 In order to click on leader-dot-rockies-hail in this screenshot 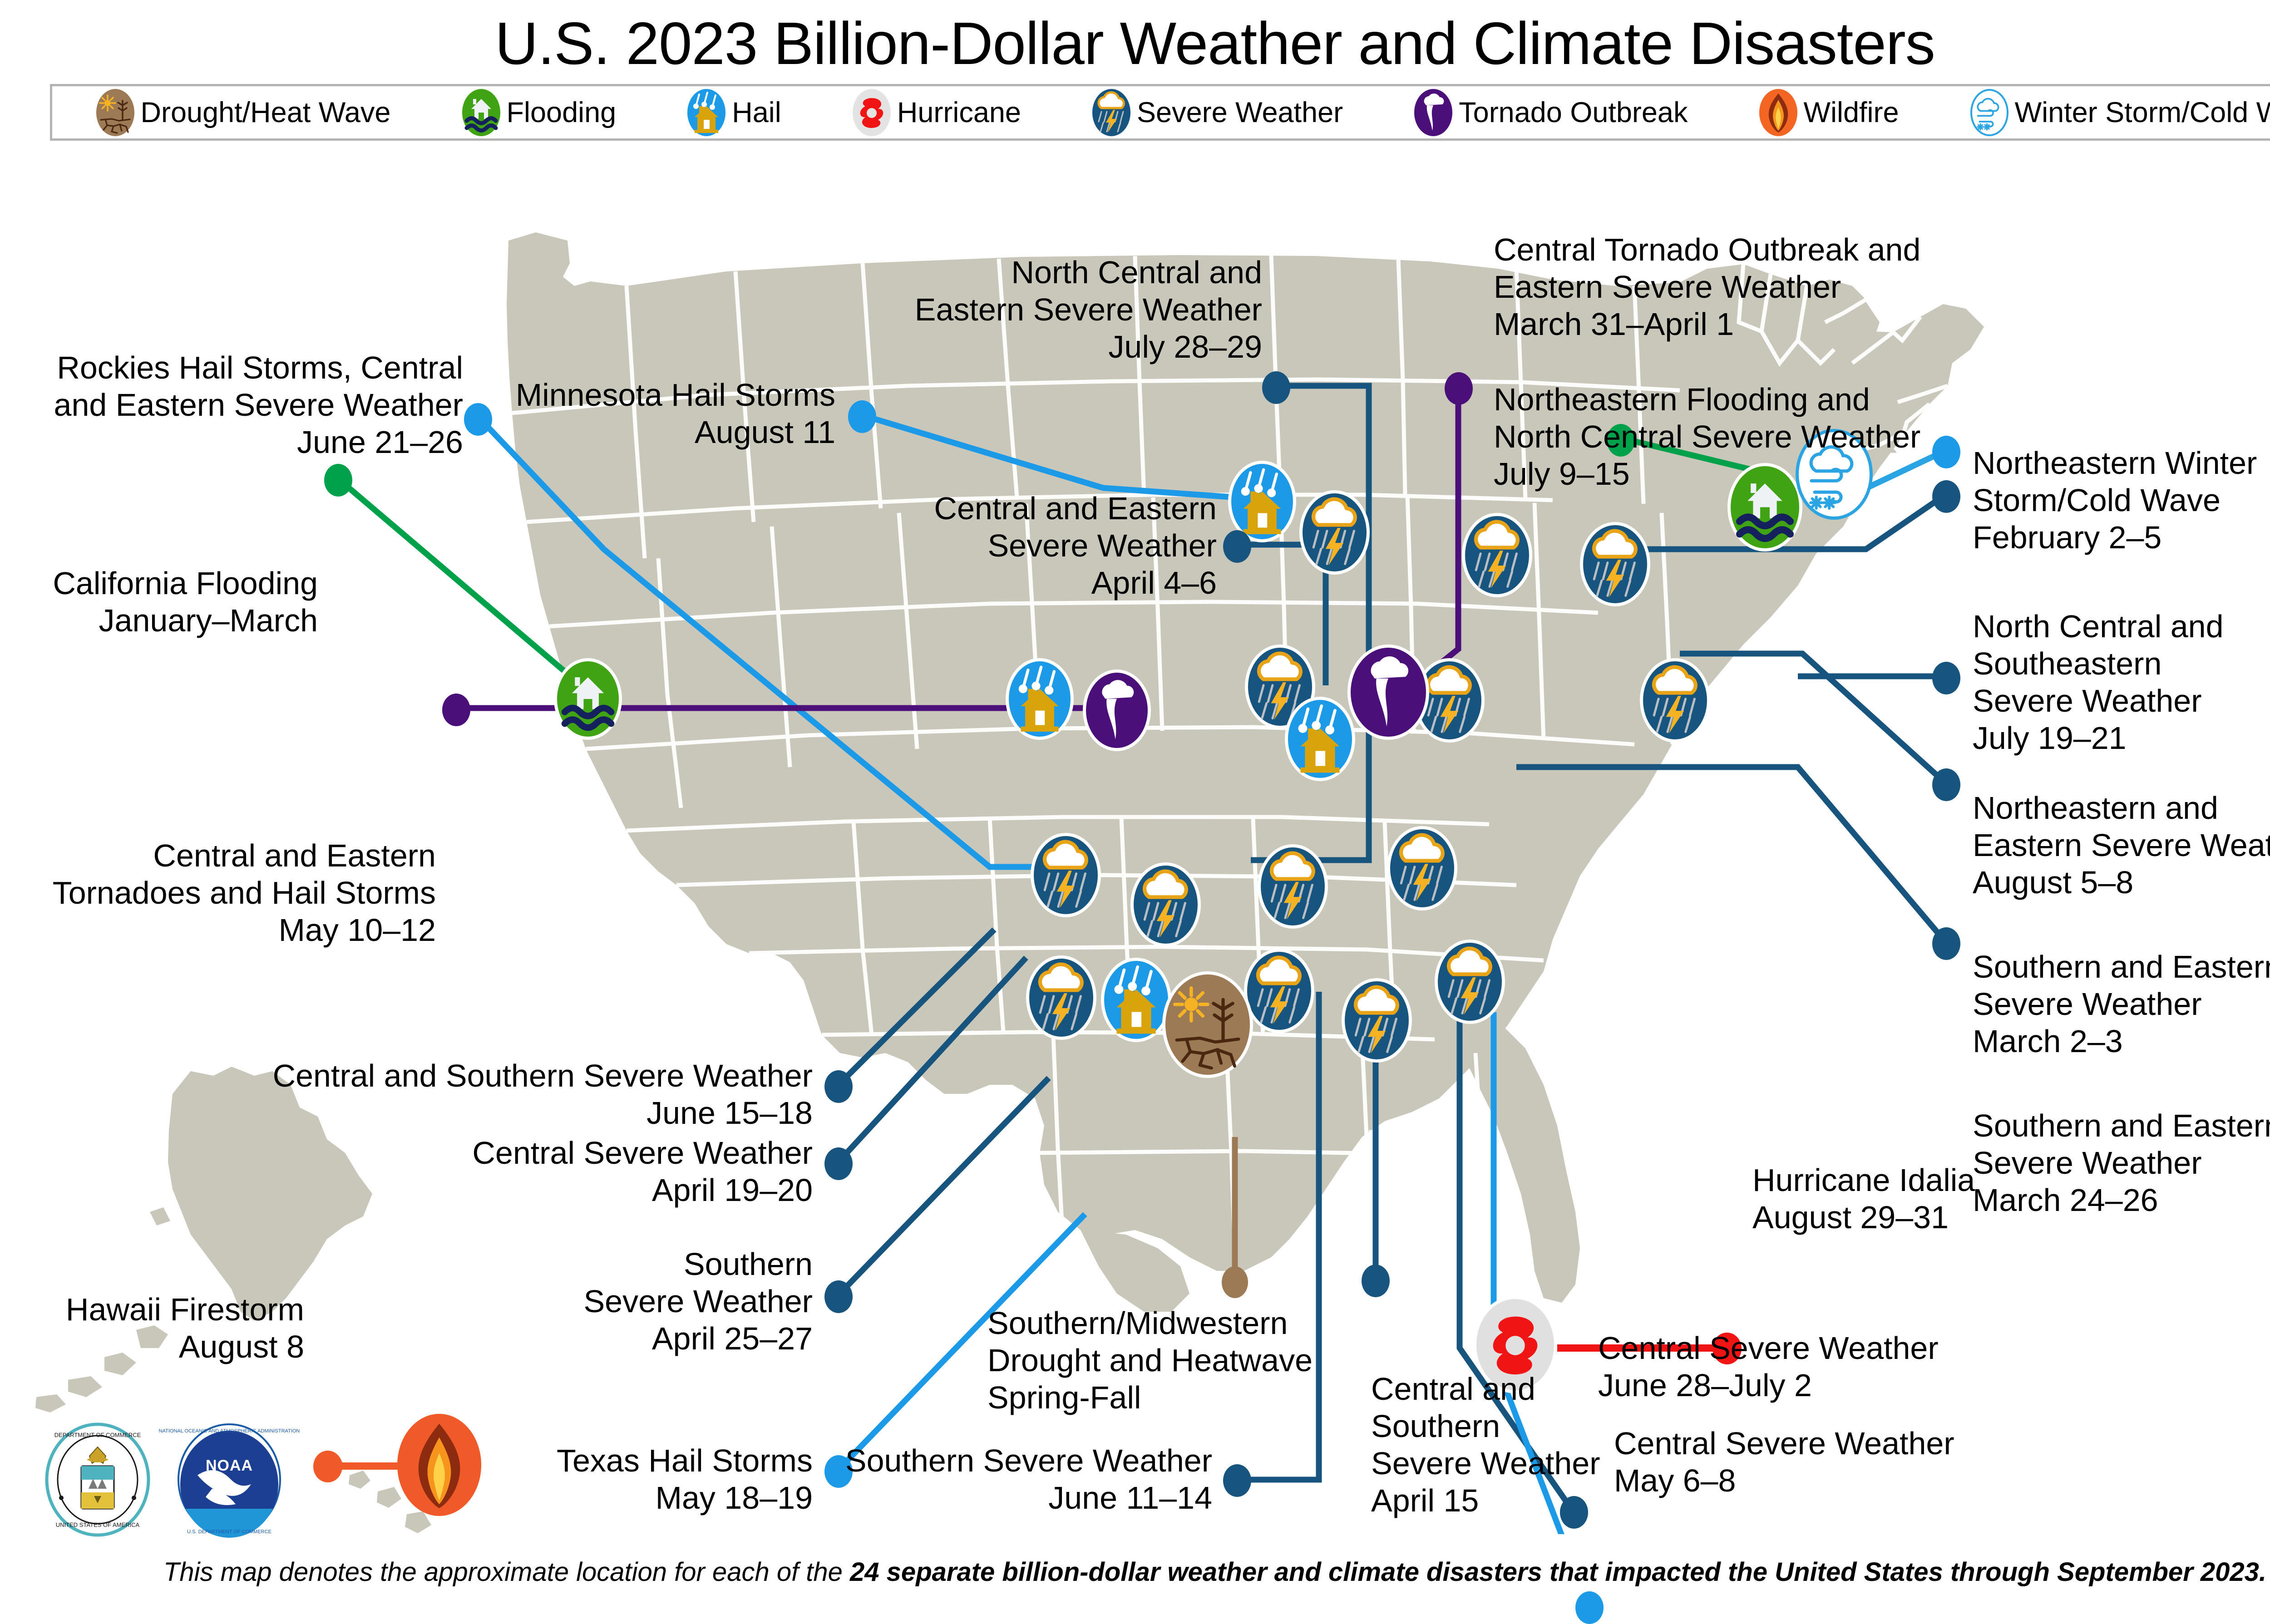, I will do `click(478, 419)`.